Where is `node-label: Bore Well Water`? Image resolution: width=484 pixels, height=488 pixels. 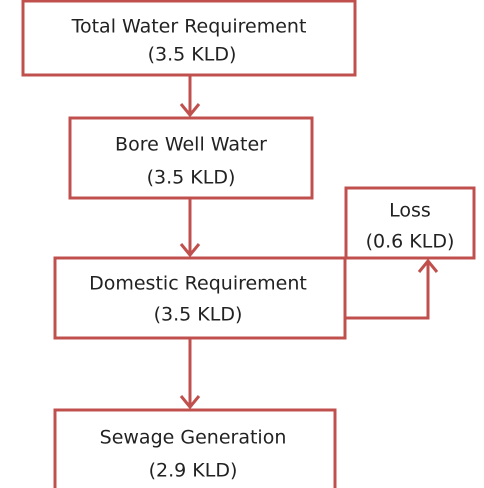 node-label: Bore Well Water is located at coordinates (191, 145).